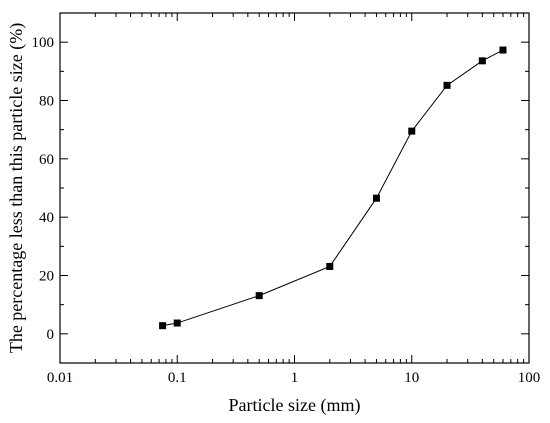 This screenshot has width=550, height=423. What do you see at coordinates (529, 378) in the screenshot?
I see `x-tick-label: 100` at bounding box center [529, 378].